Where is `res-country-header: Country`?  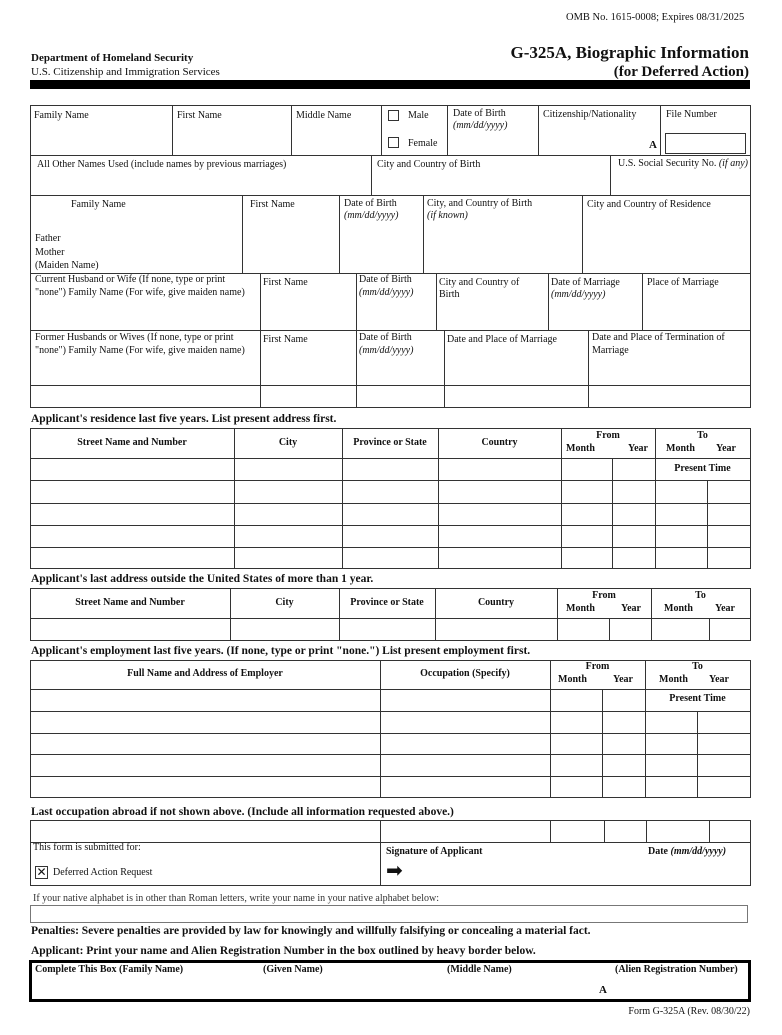 res-country-header: Country is located at coordinates (499, 442).